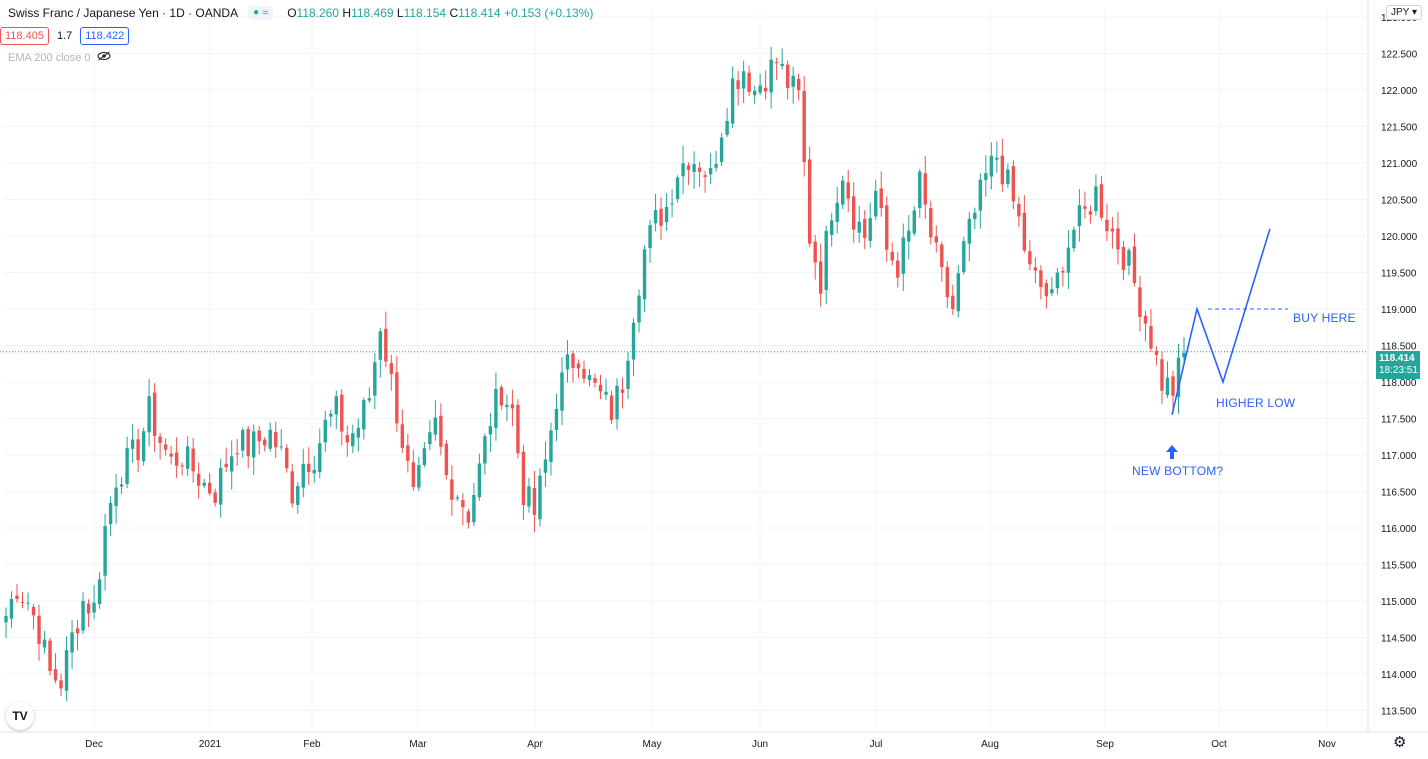  I want to click on indicator-label: EMA 200 close 0, so click(49, 57).